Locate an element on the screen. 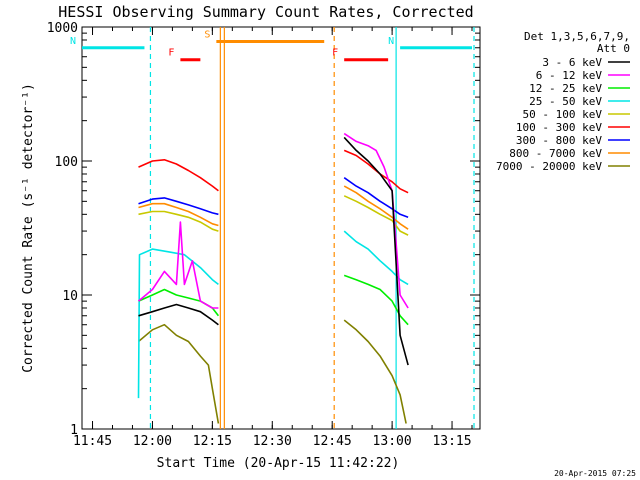 This screenshot has width=640, height=480. y-axis-label: Corrected Count Rate (s⁻¹ detector⁻¹) is located at coordinates (28, 228).